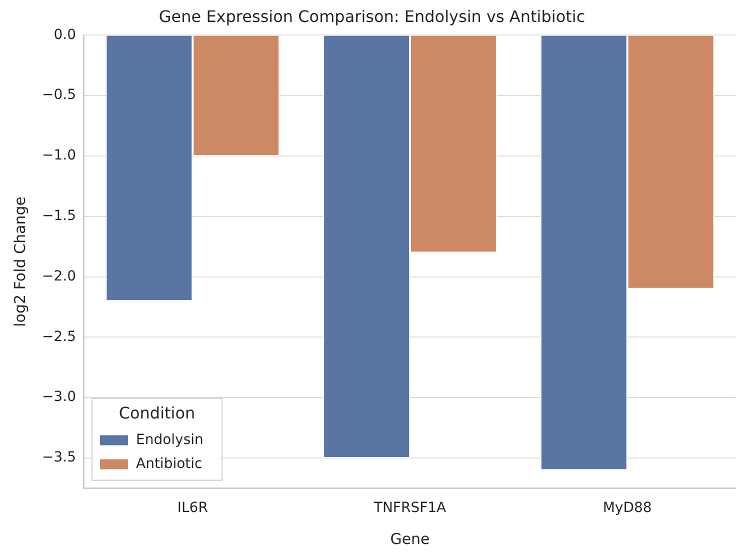  Describe the element at coordinates (59, 458) in the screenshot. I see `y-tick-label: −3.5` at that location.